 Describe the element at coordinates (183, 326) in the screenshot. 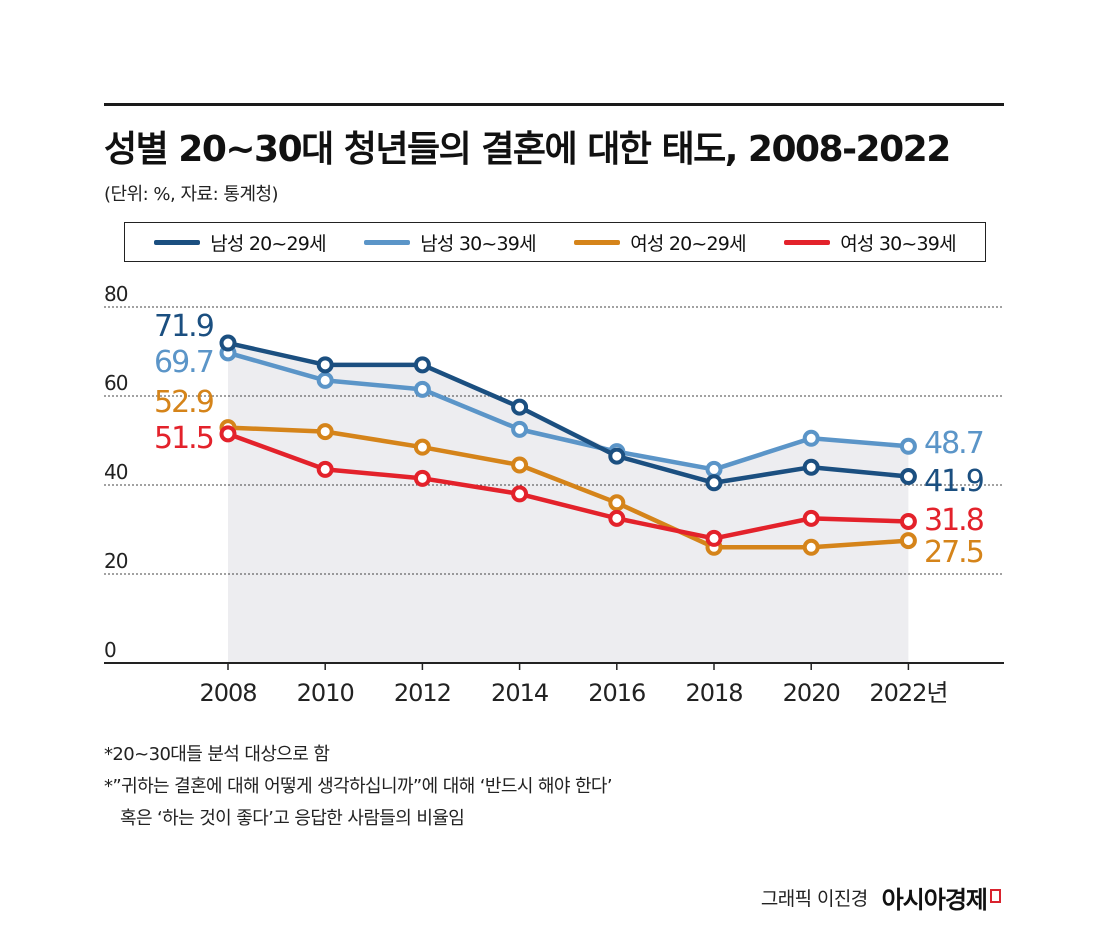

I see `start-value-label: 71.9` at that location.